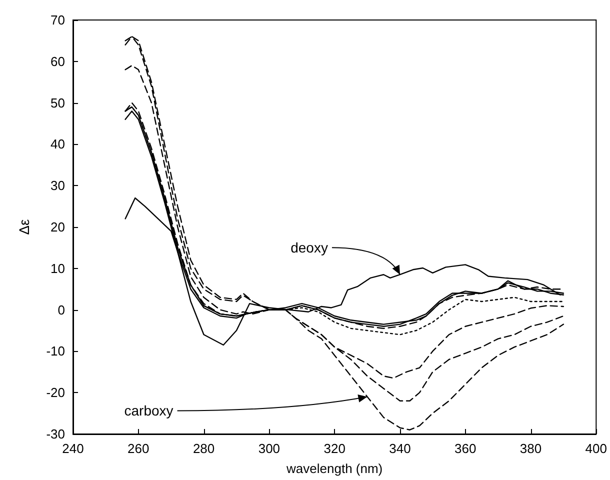 The image size is (610, 480). I want to click on y-tick-label: 40, so click(57, 144).